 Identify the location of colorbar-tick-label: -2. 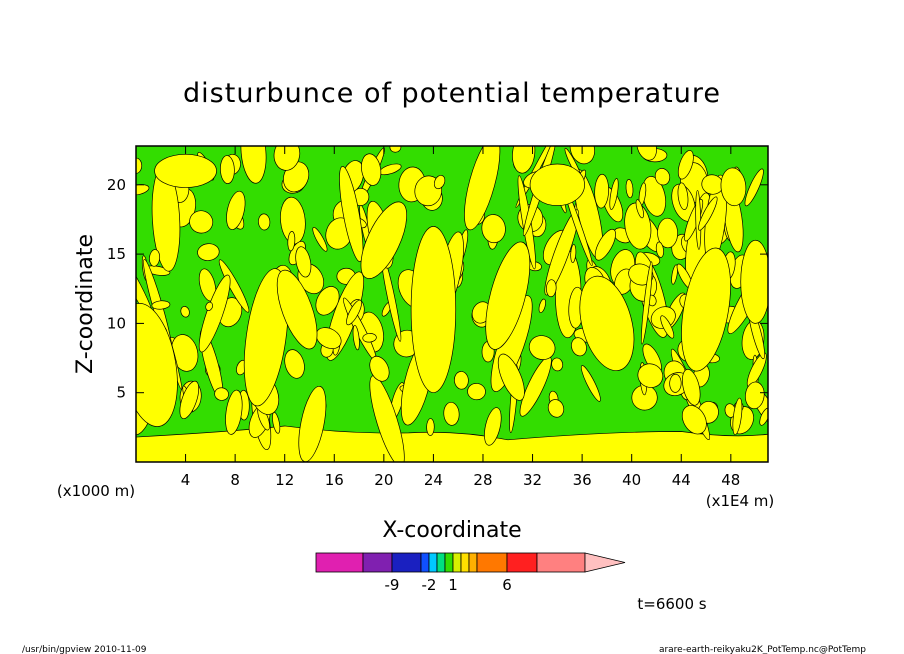
(429, 585).